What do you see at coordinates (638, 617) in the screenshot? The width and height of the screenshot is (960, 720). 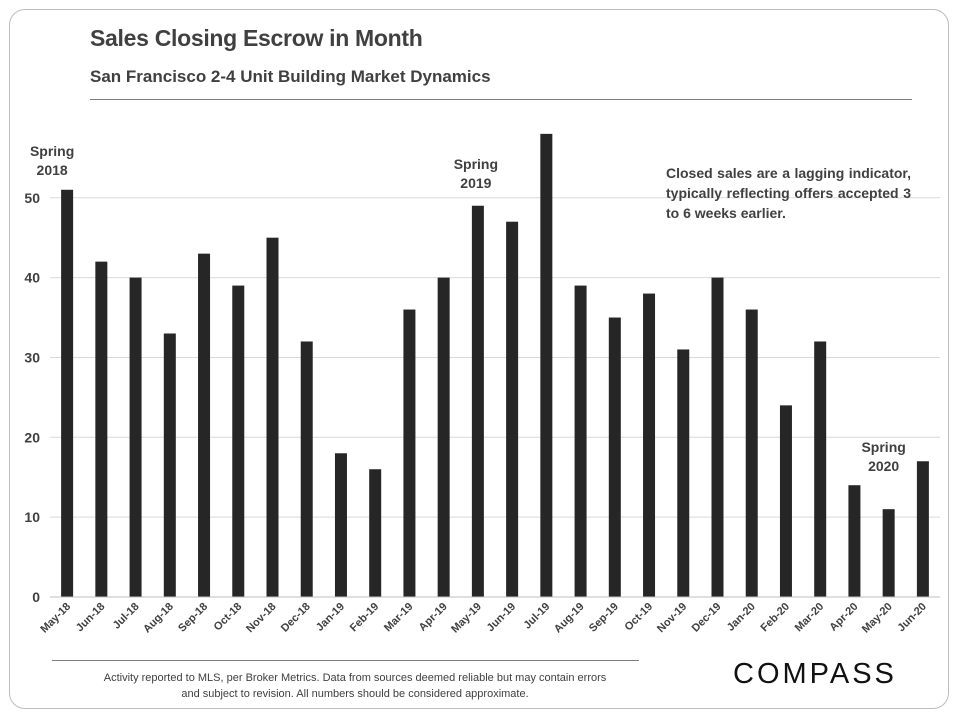 I see `x-tick-label: Oct-19` at bounding box center [638, 617].